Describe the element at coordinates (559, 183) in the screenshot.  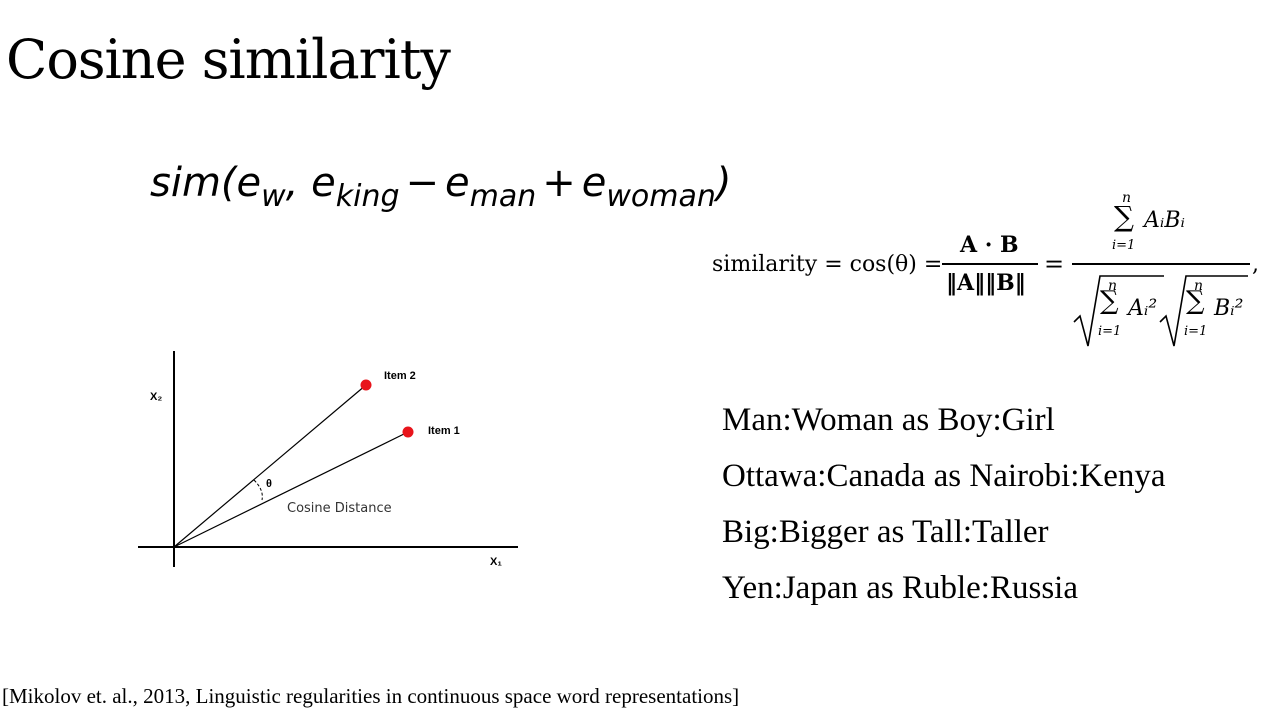
I see `sim-plus: +` at that location.